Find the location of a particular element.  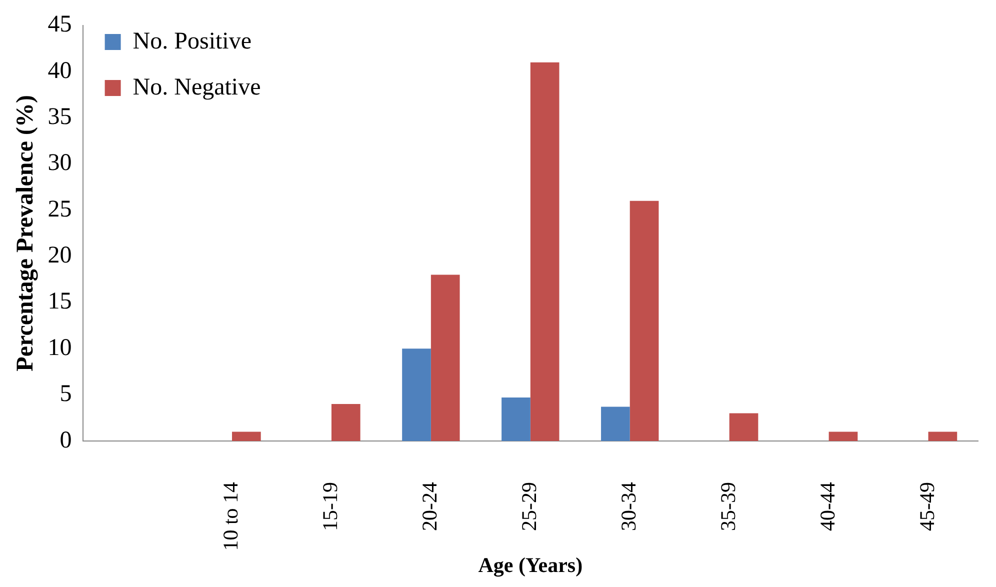

y-axis-title: Percentage Prevalence (%) is located at coordinates (25, 233).